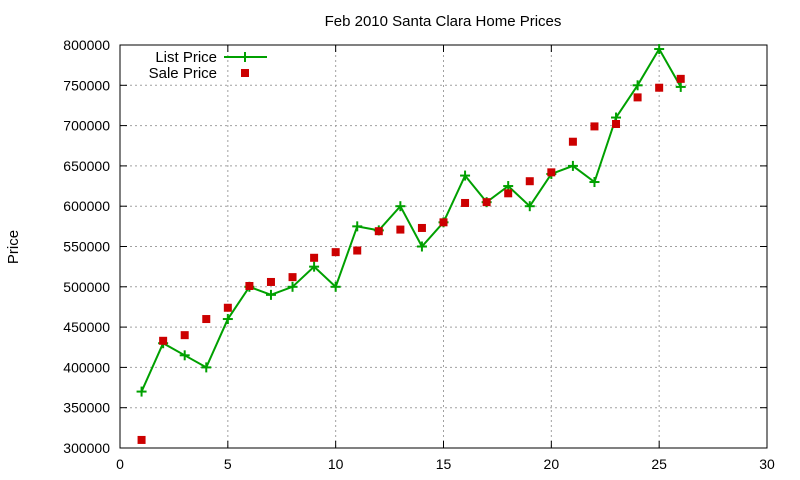  What do you see at coordinates (552, 464) in the screenshot?
I see `x-tick-label: 20` at bounding box center [552, 464].